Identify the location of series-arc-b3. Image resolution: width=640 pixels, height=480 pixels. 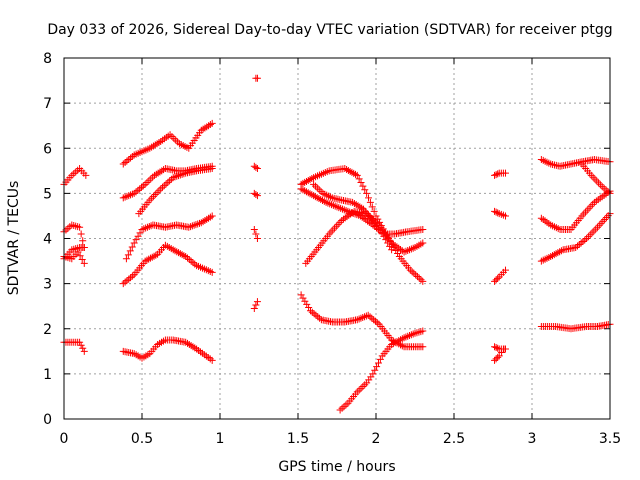
(175, 191).